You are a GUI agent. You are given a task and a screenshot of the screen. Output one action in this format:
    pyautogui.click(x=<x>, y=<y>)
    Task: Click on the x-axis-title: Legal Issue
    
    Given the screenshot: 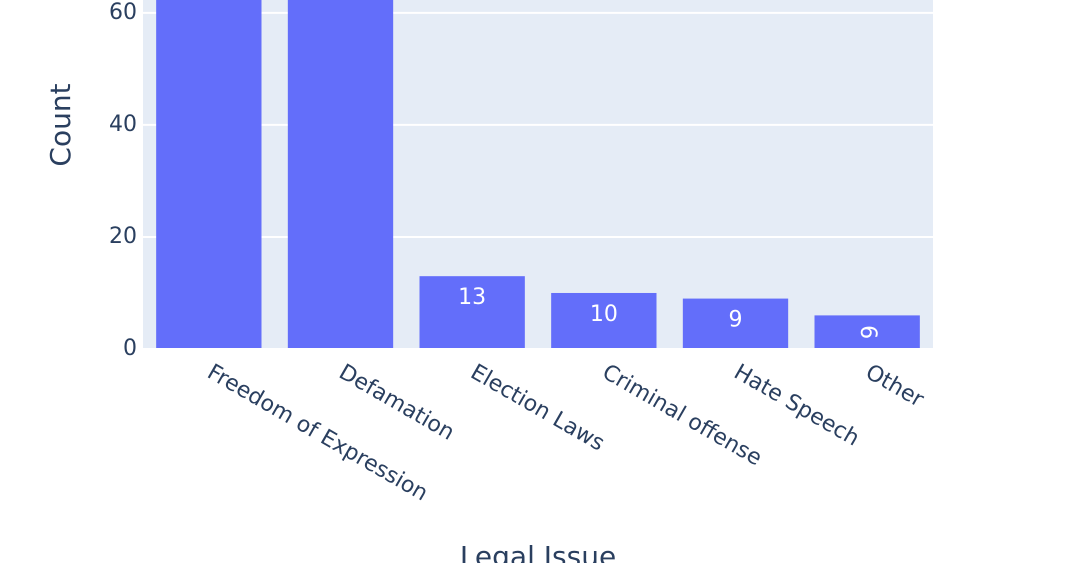 What is the action you would take?
    pyautogui.click(x=538, y=551)
    